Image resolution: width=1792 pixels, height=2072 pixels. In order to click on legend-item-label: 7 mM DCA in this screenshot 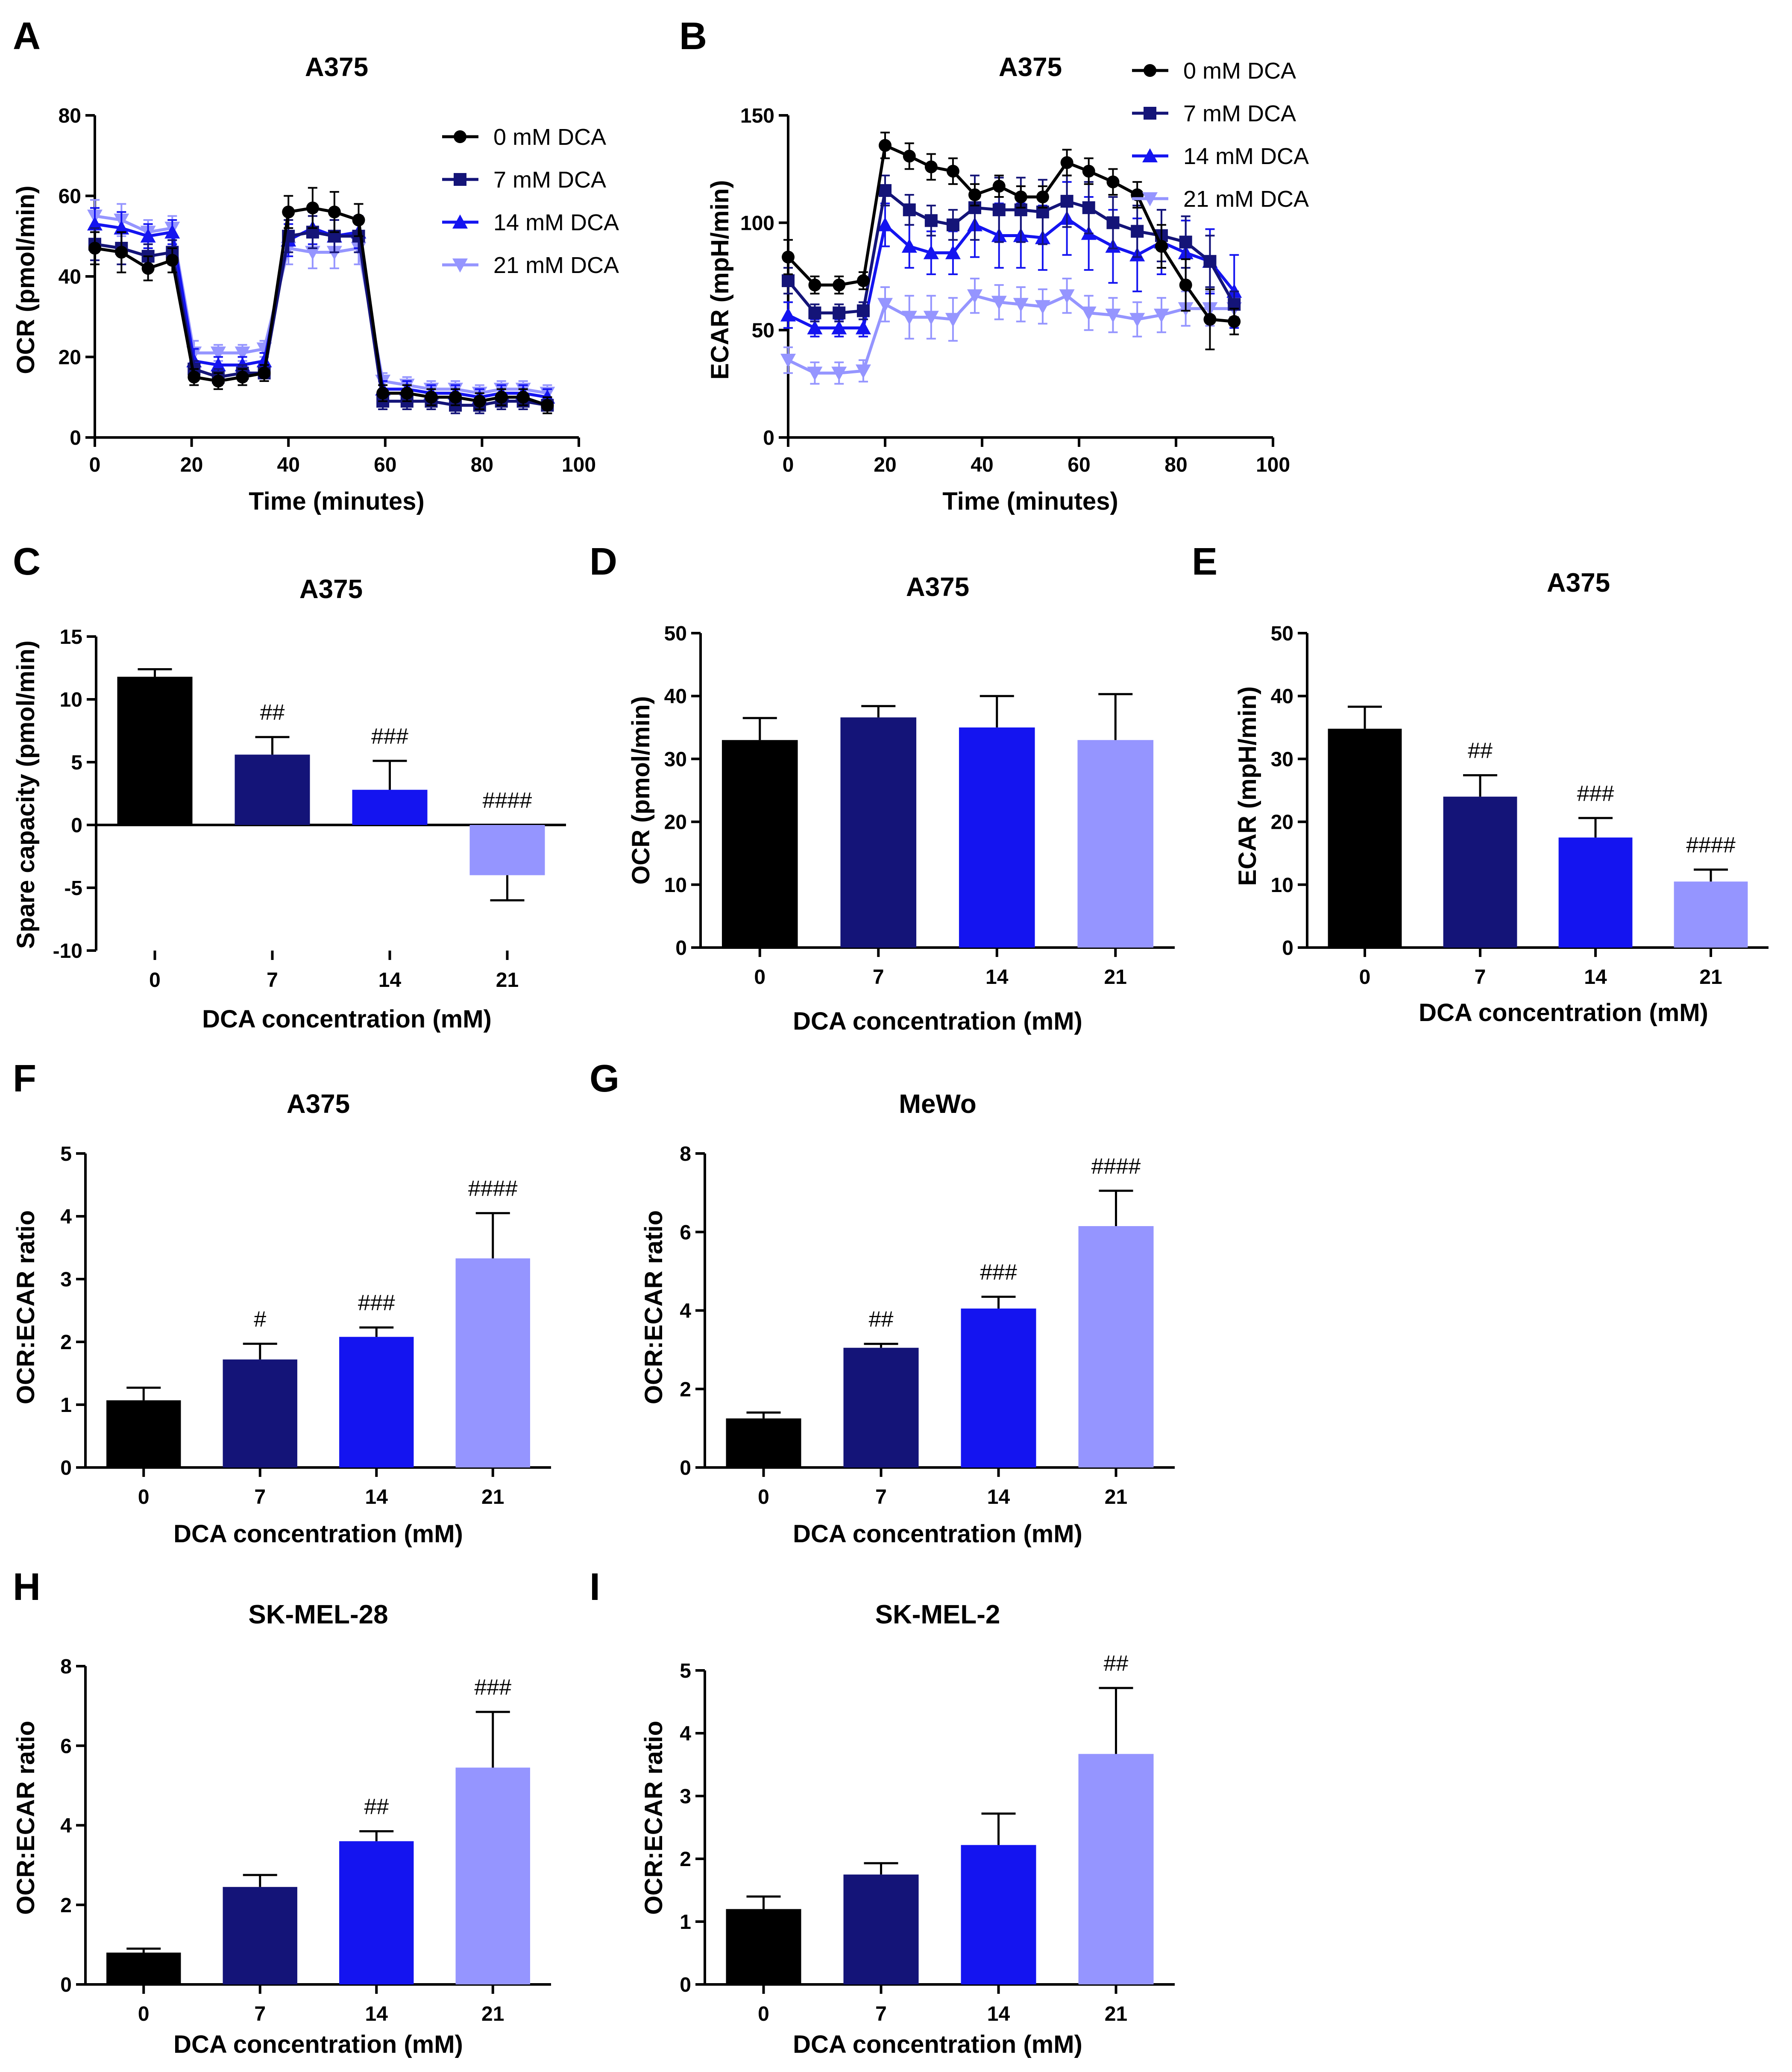, I will do `click(1240, 113)`.